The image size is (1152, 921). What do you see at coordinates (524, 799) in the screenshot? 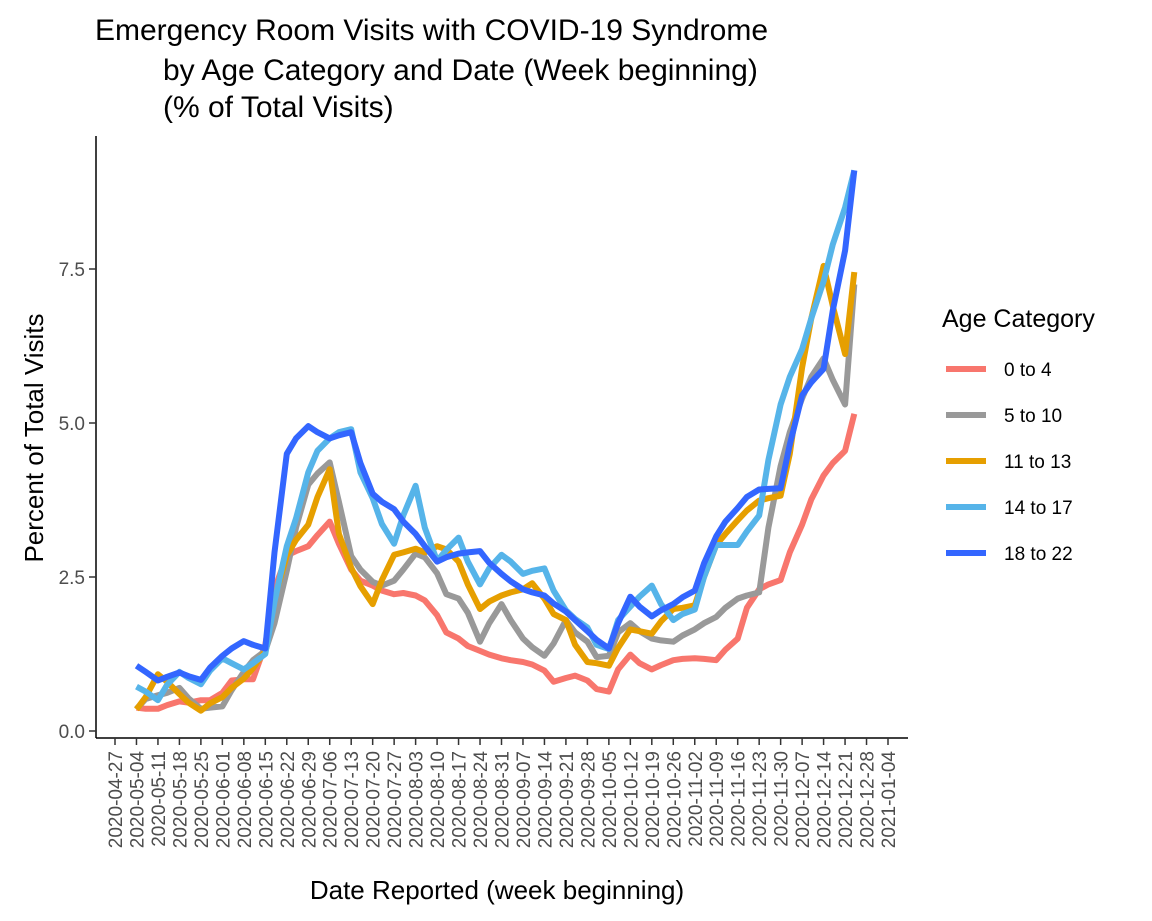
I see `x-tick-label: 2020-09-07` at bounding box center [524, 799].